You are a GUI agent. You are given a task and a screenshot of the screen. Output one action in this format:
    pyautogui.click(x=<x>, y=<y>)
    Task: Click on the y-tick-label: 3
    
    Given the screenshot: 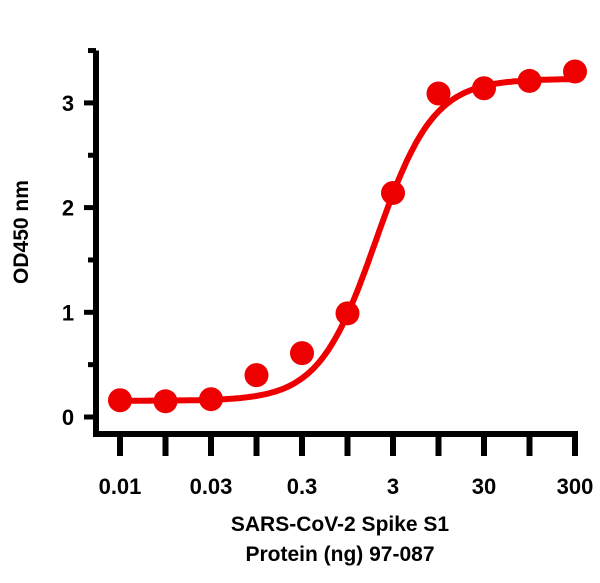 What is the action you would take?
    pyautogui.click(x=68, y=103)
    